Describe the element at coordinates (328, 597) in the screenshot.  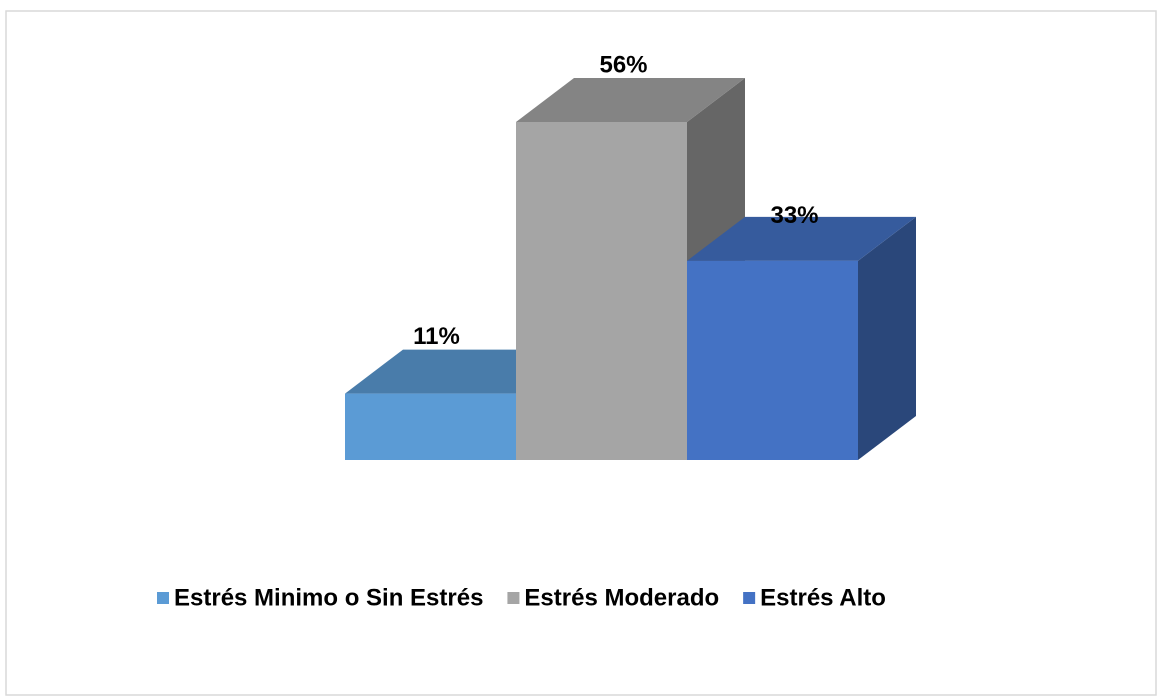
I see `legend-label: Estrés Minimo o Sin Estrés` at that location.